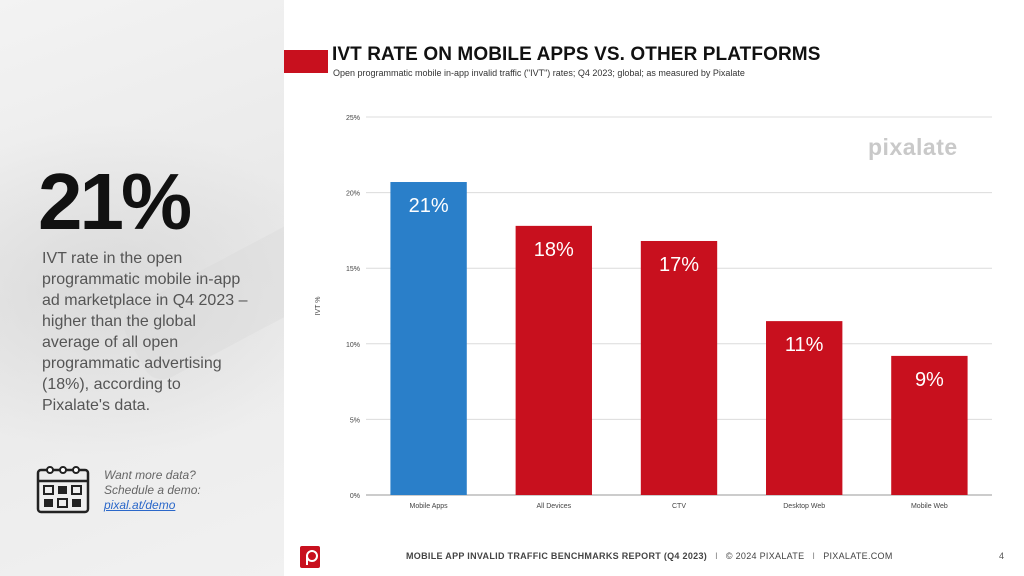  What do you see at coordinates (353, 269) in the screenshot?
I see `y-tick-label: 15%` at bounding box center [353, 269].